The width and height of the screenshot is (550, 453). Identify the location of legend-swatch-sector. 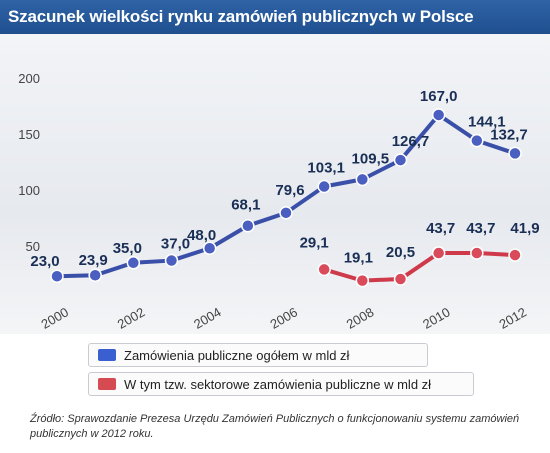
(107, 384).